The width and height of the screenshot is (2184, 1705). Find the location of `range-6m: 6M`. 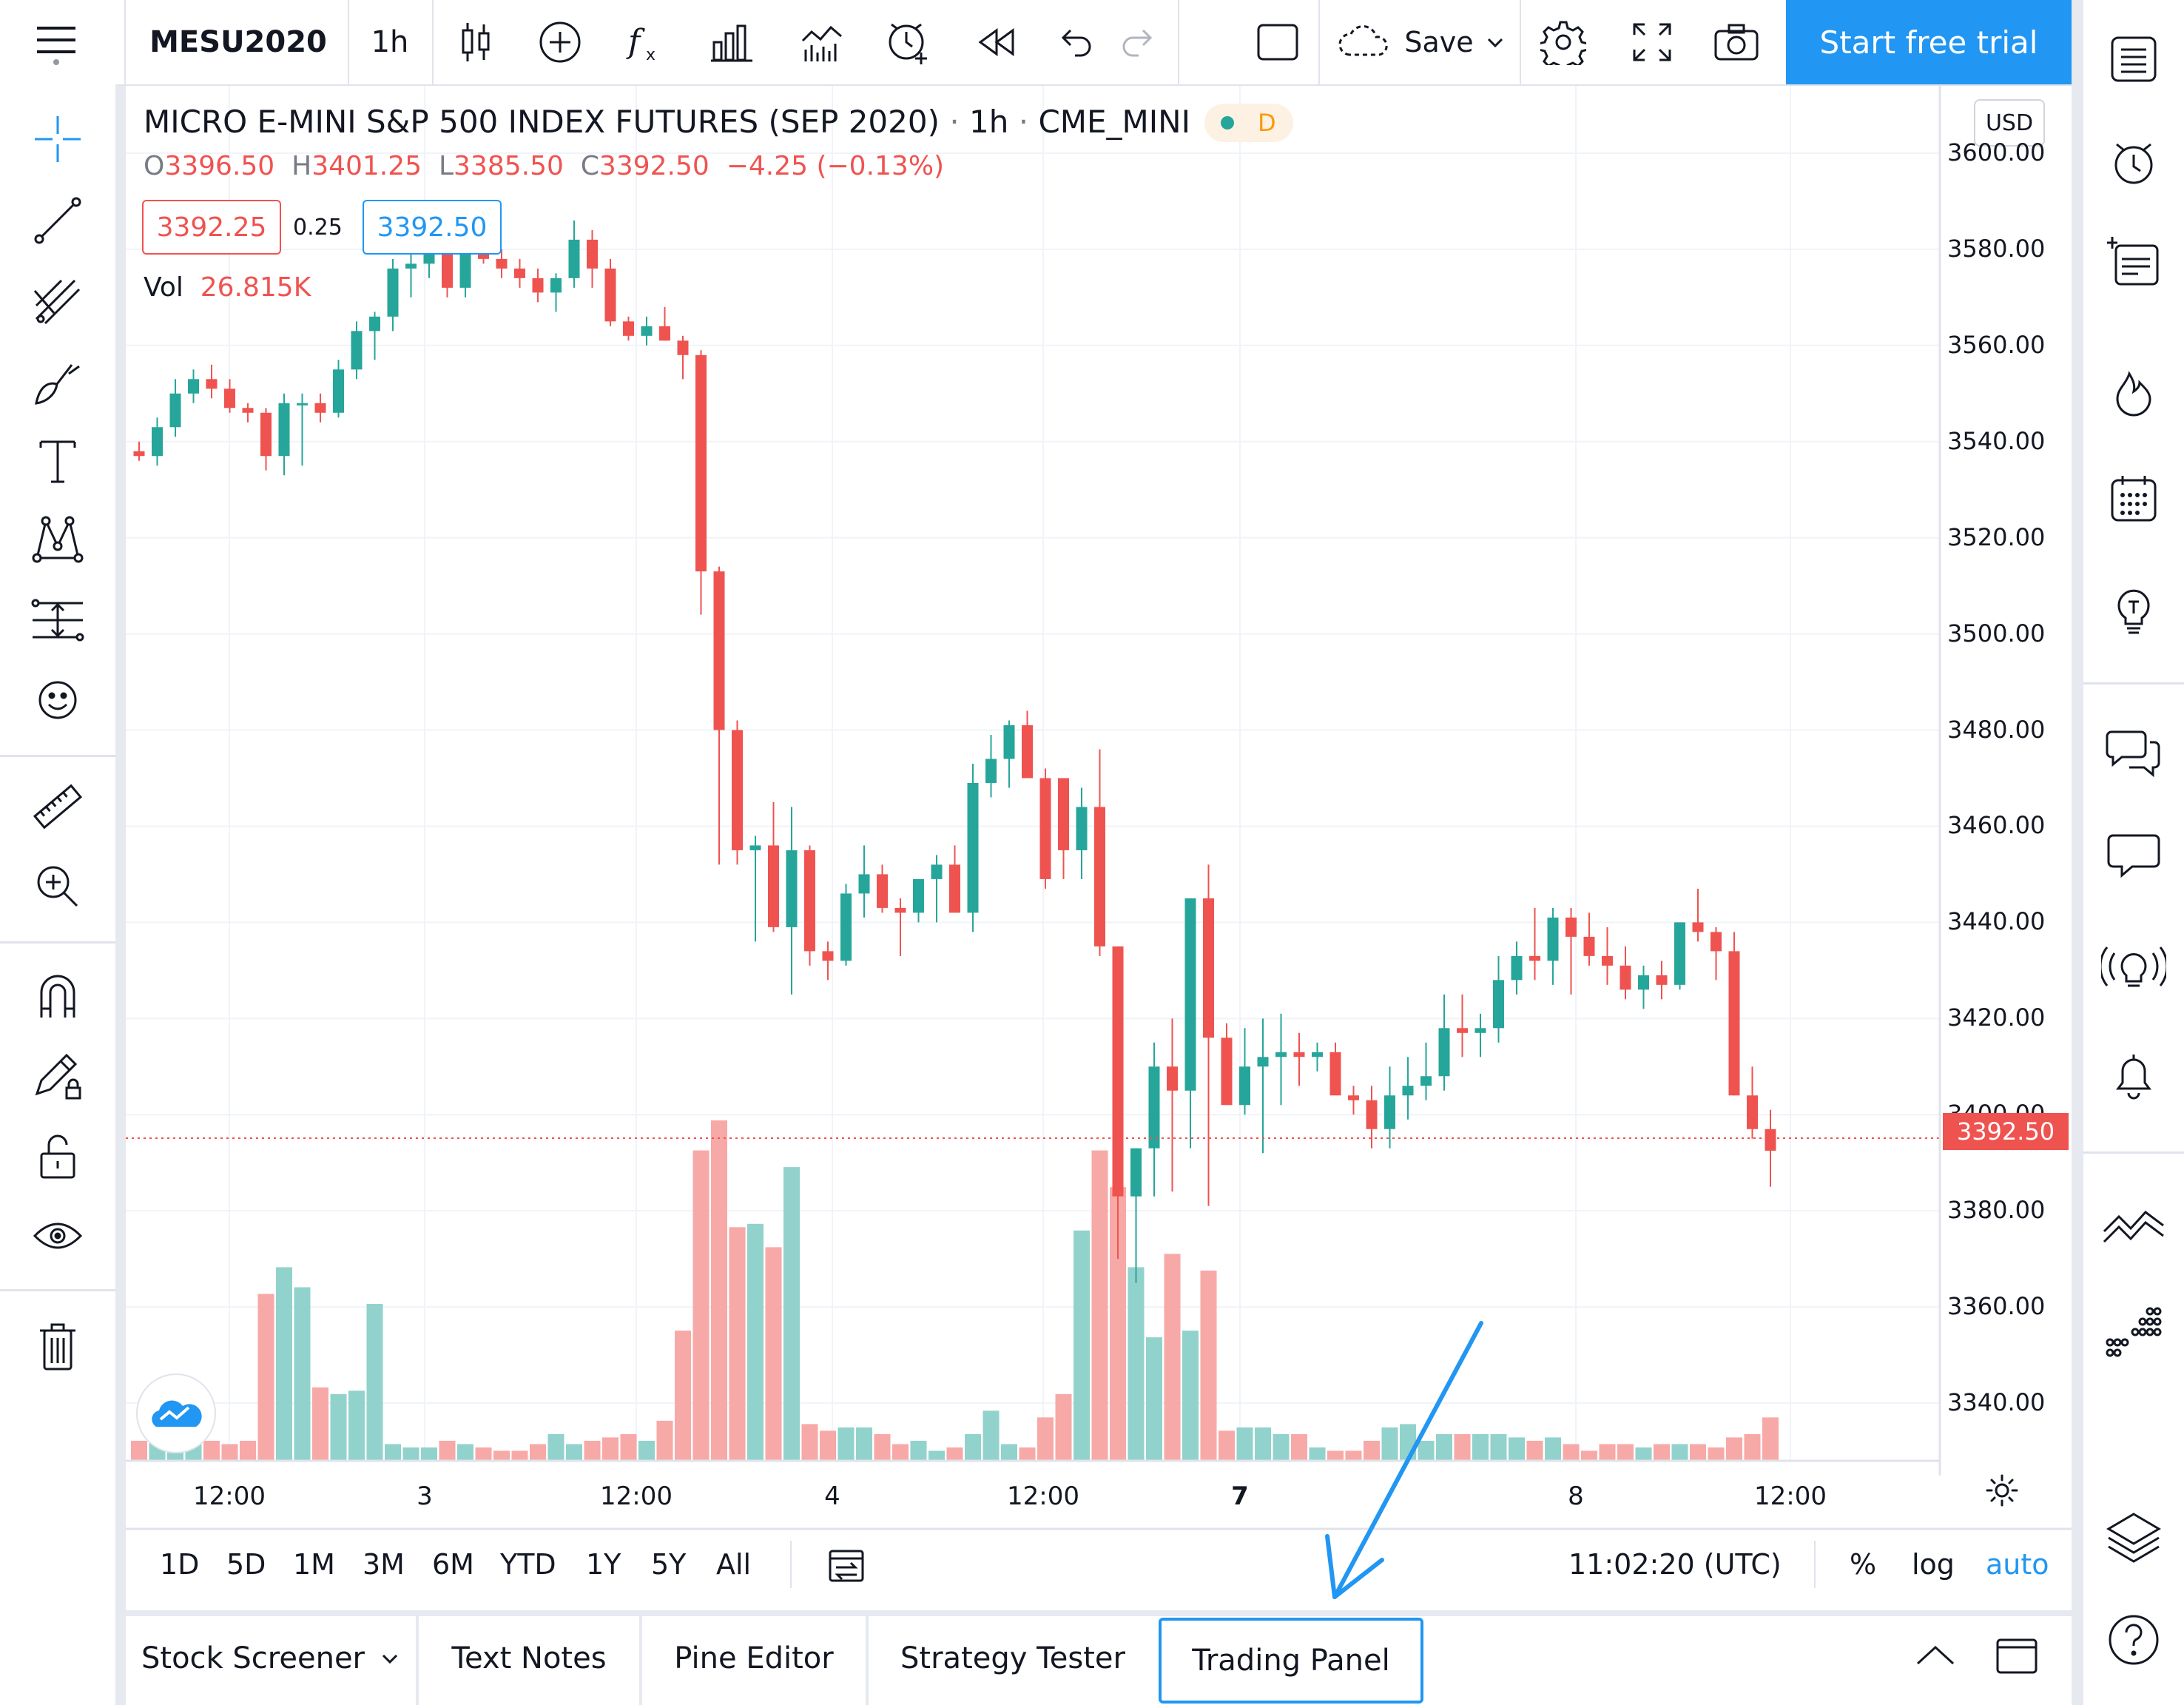

range-6m: 6M is located at coordinates (453, 1564).